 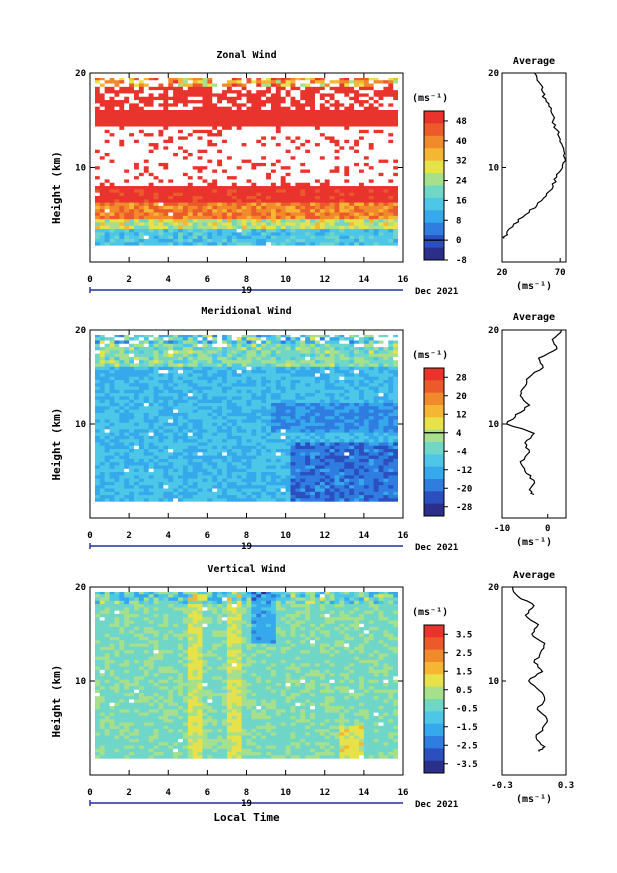 What do you see at coordinates (80, 74) in the screenshot?
I see `y-tick-label: 20` at bounding box center [80, 74].